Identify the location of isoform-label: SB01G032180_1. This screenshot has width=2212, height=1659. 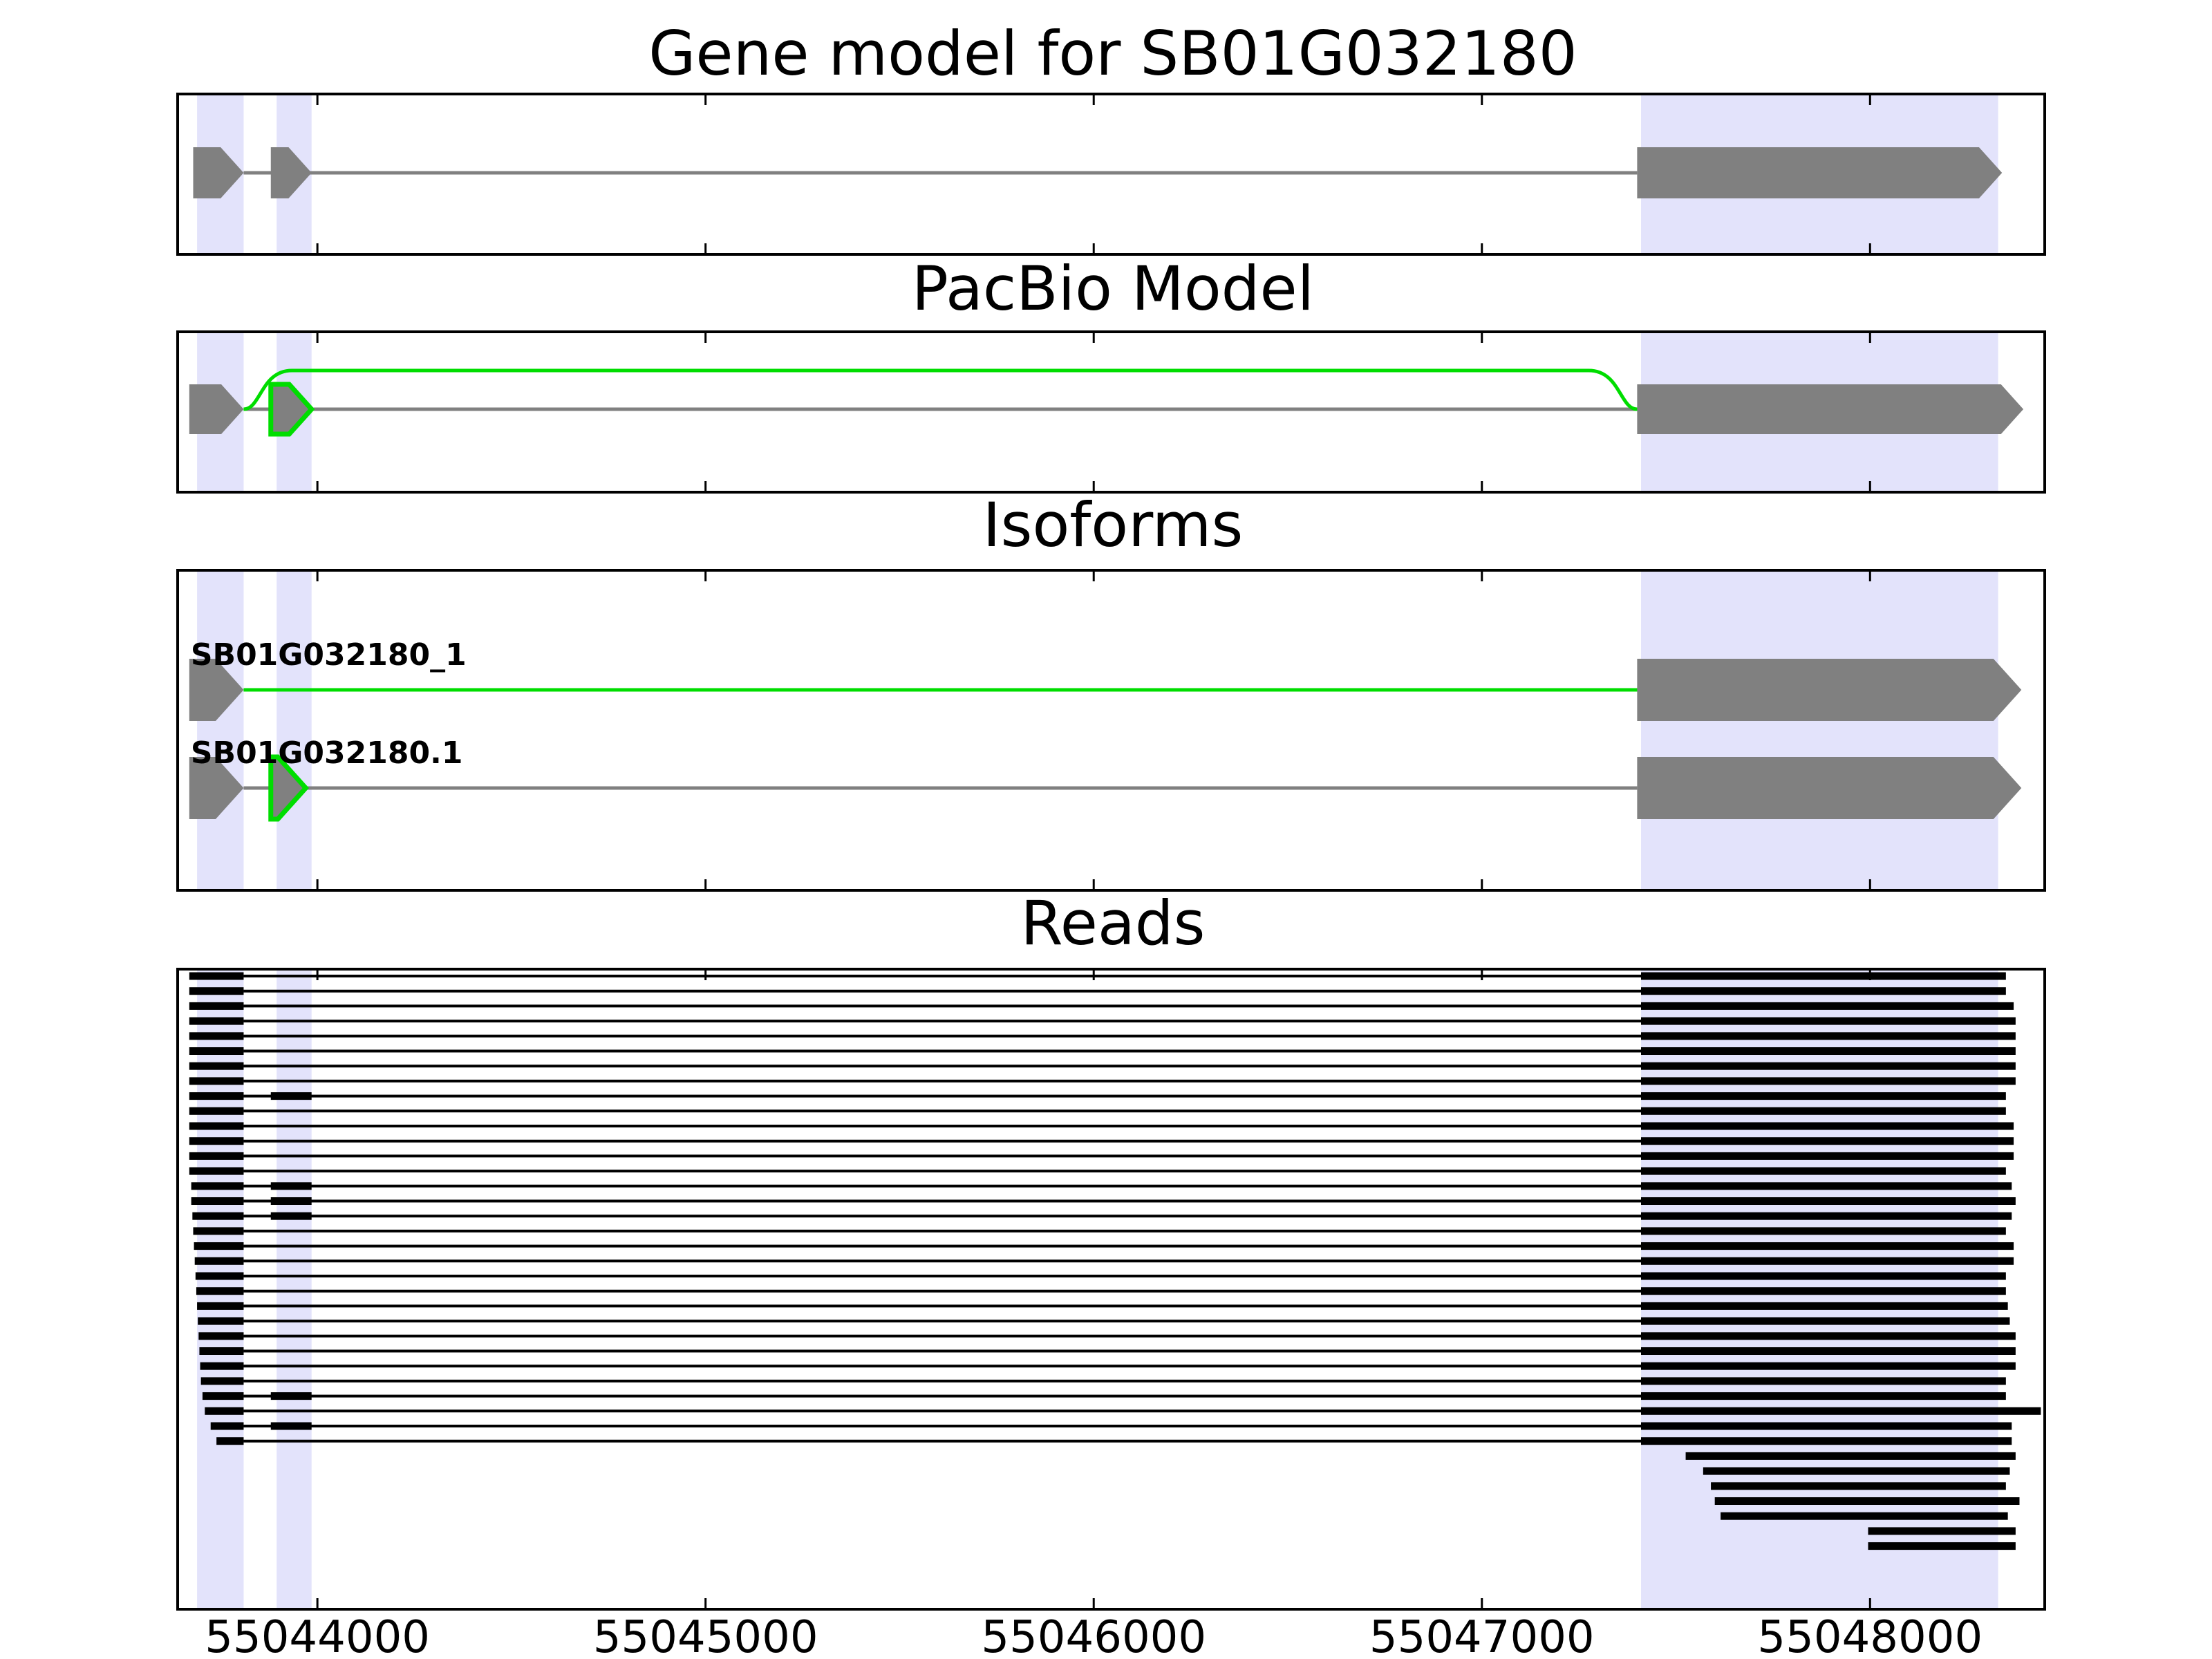
(329, 655).